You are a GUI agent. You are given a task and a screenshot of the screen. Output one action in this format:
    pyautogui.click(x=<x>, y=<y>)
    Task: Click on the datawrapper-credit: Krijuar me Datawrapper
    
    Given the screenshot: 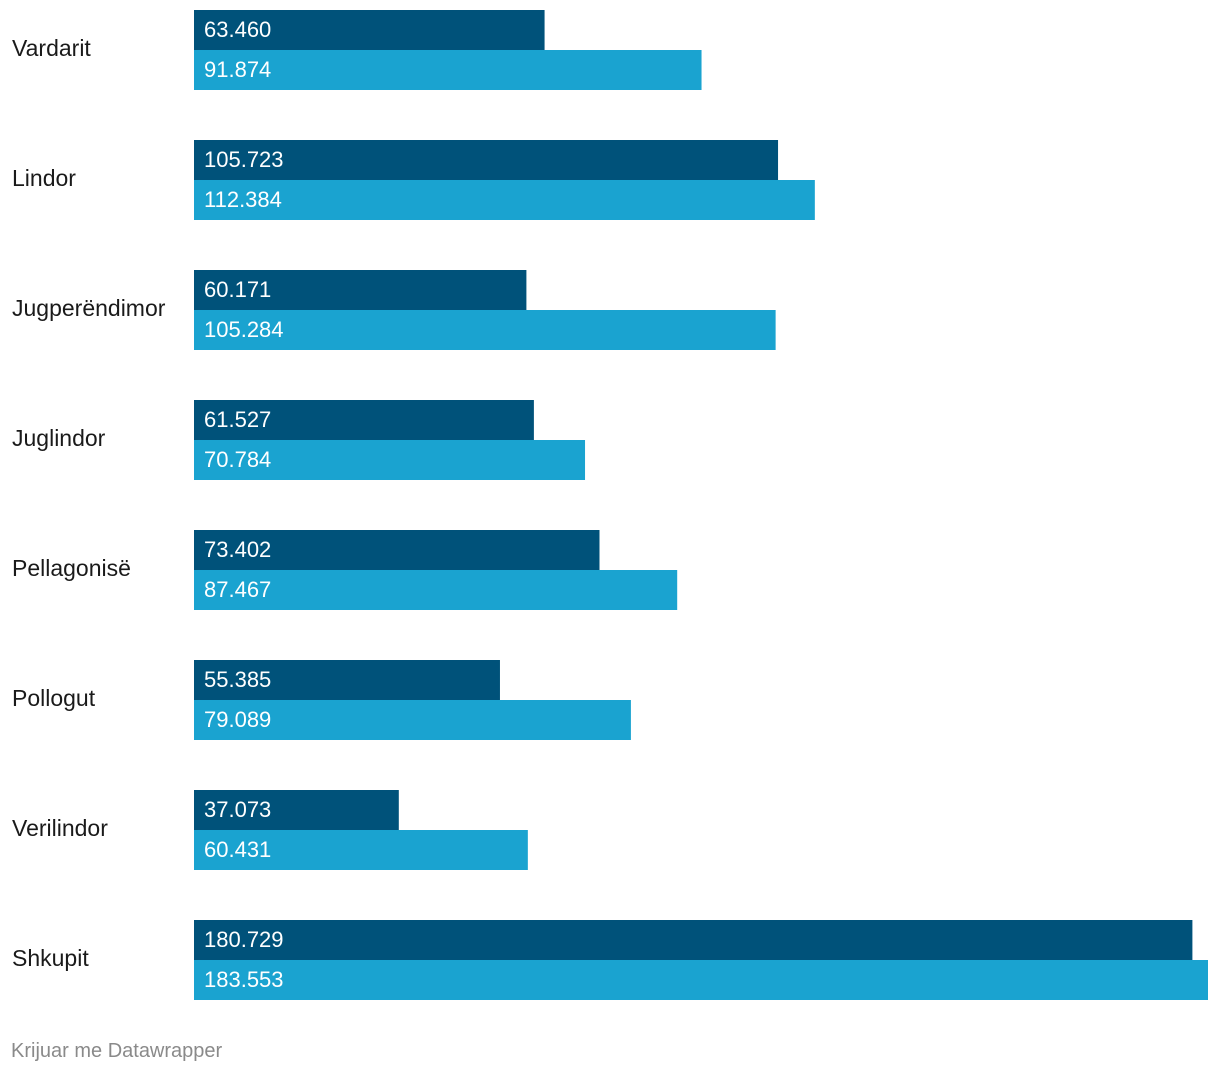 What is the action you would take?
    pyautogui.click(x=117, y=1051)
    